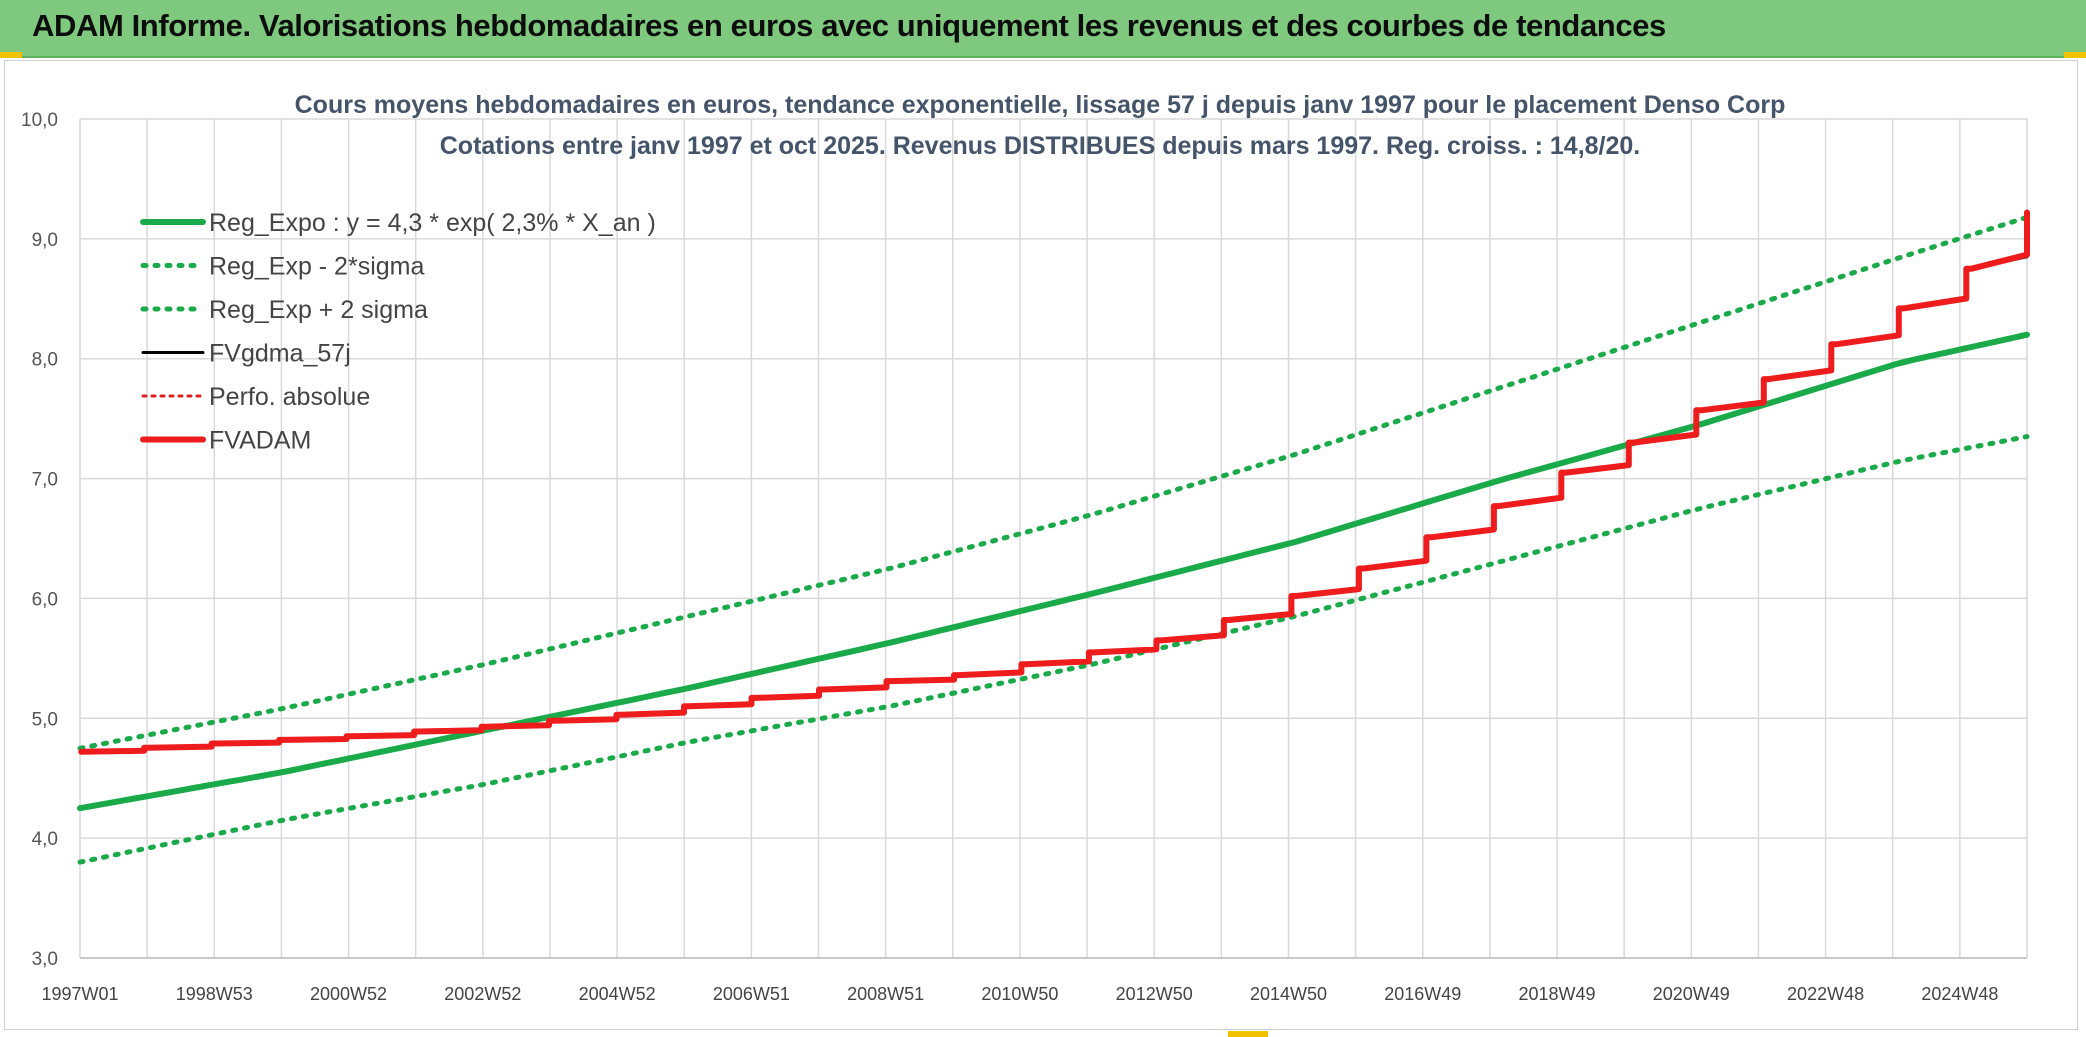  Describe the element at coordinates (1422, 994) in the screenshot. I see `x-tick-label: 2016W49` at that location.